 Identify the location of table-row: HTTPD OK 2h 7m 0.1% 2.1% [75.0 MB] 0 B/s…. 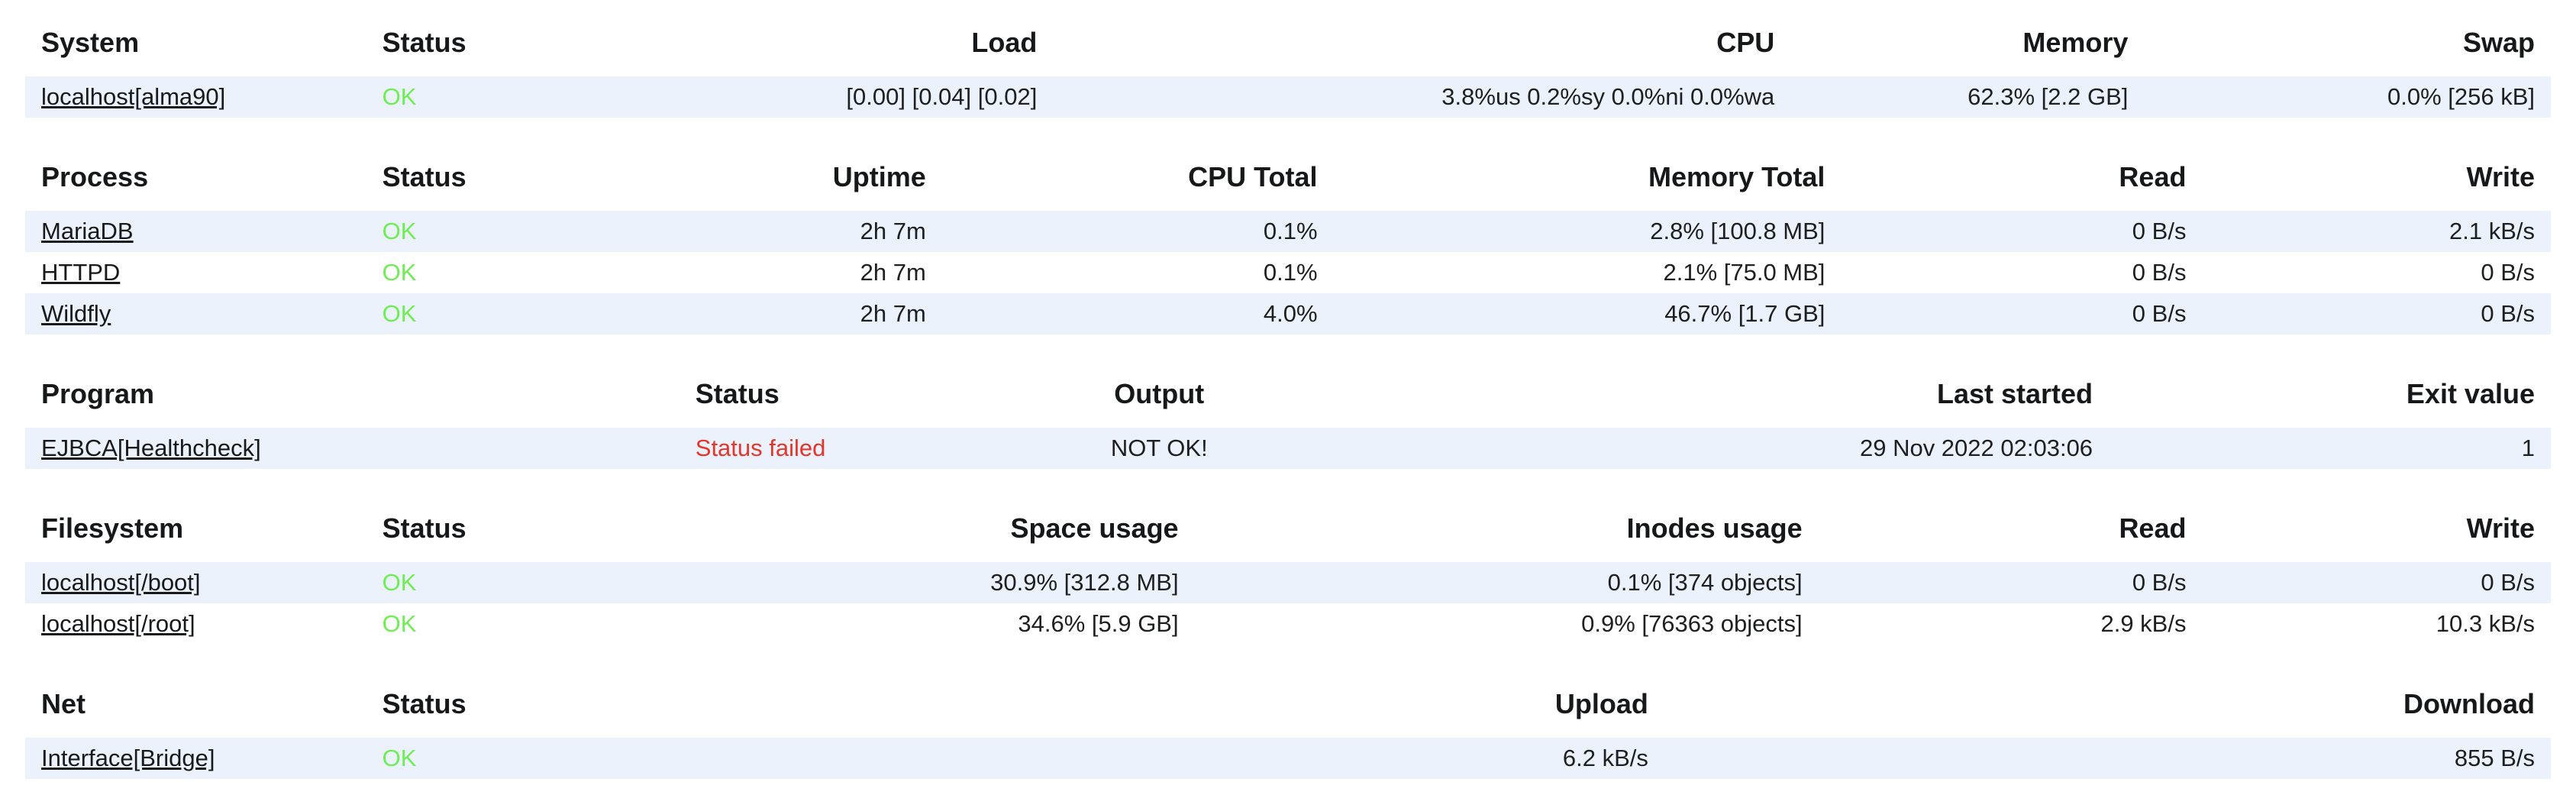
(1288, 272).